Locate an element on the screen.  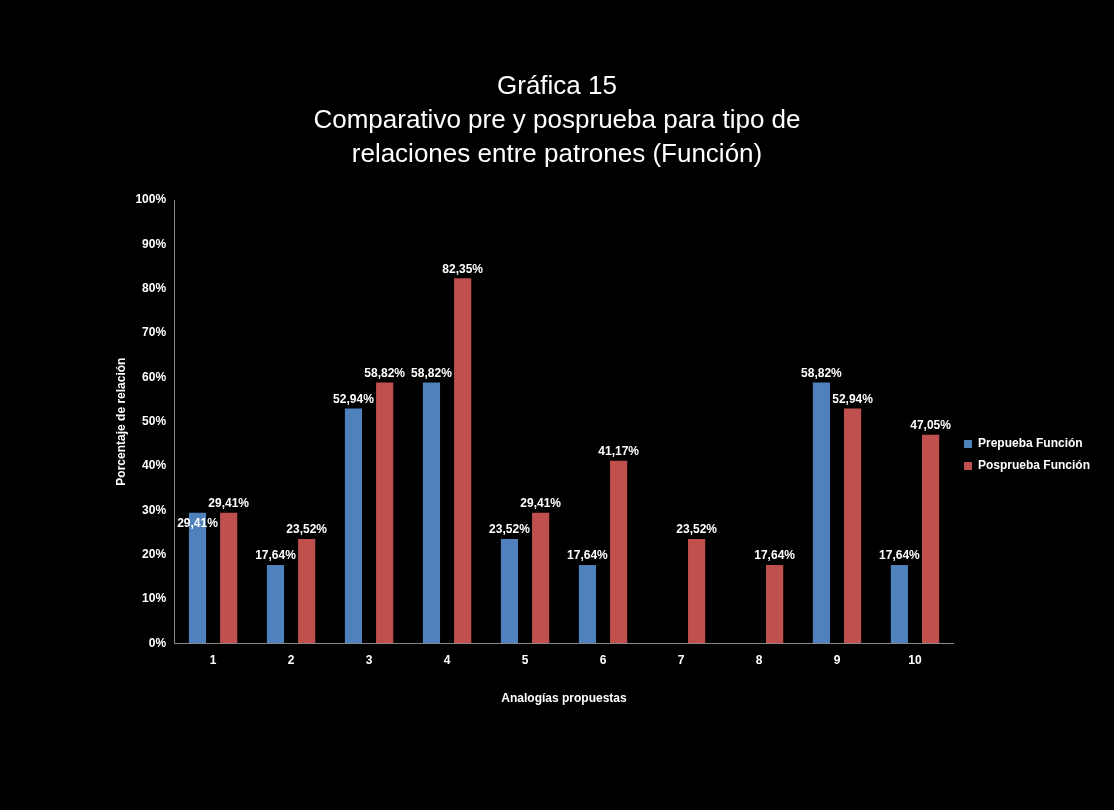
y-tick-label: 60% is located at coordinates (154, 376).